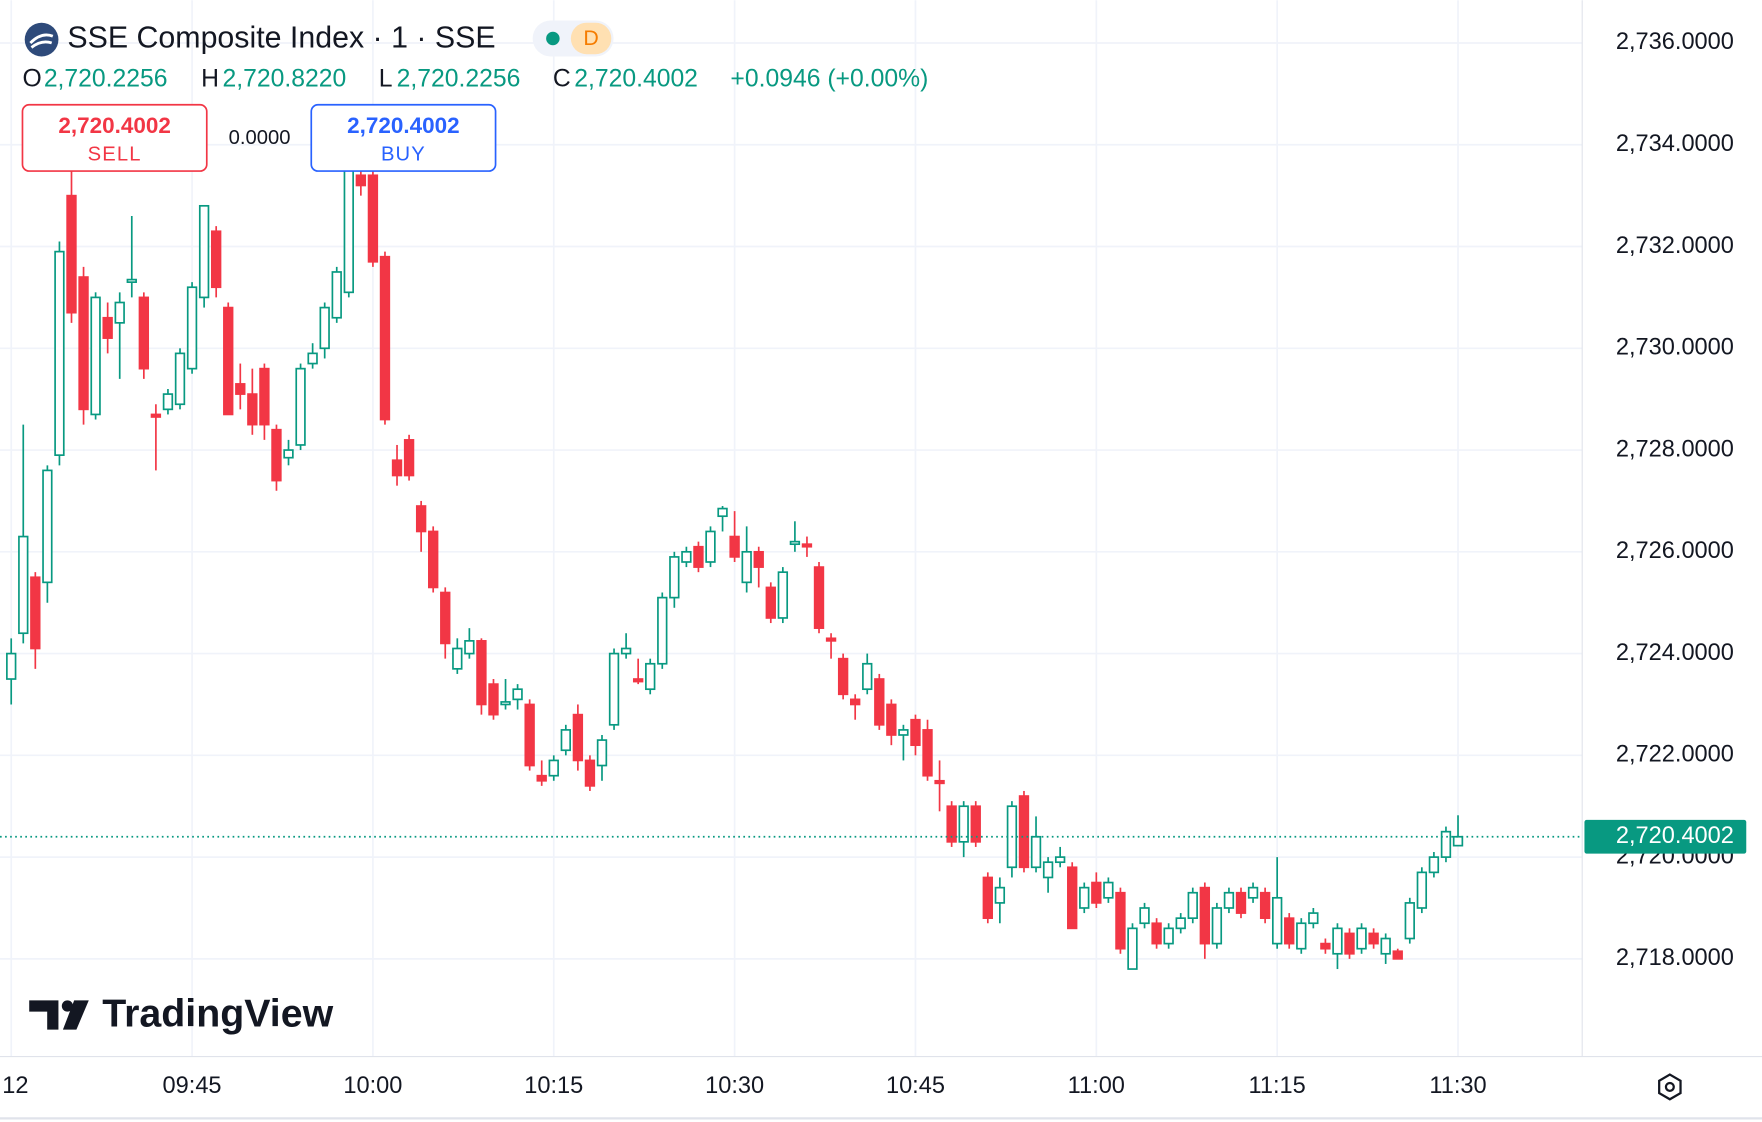  I want to click on settings-button, so click(1670, 1087).